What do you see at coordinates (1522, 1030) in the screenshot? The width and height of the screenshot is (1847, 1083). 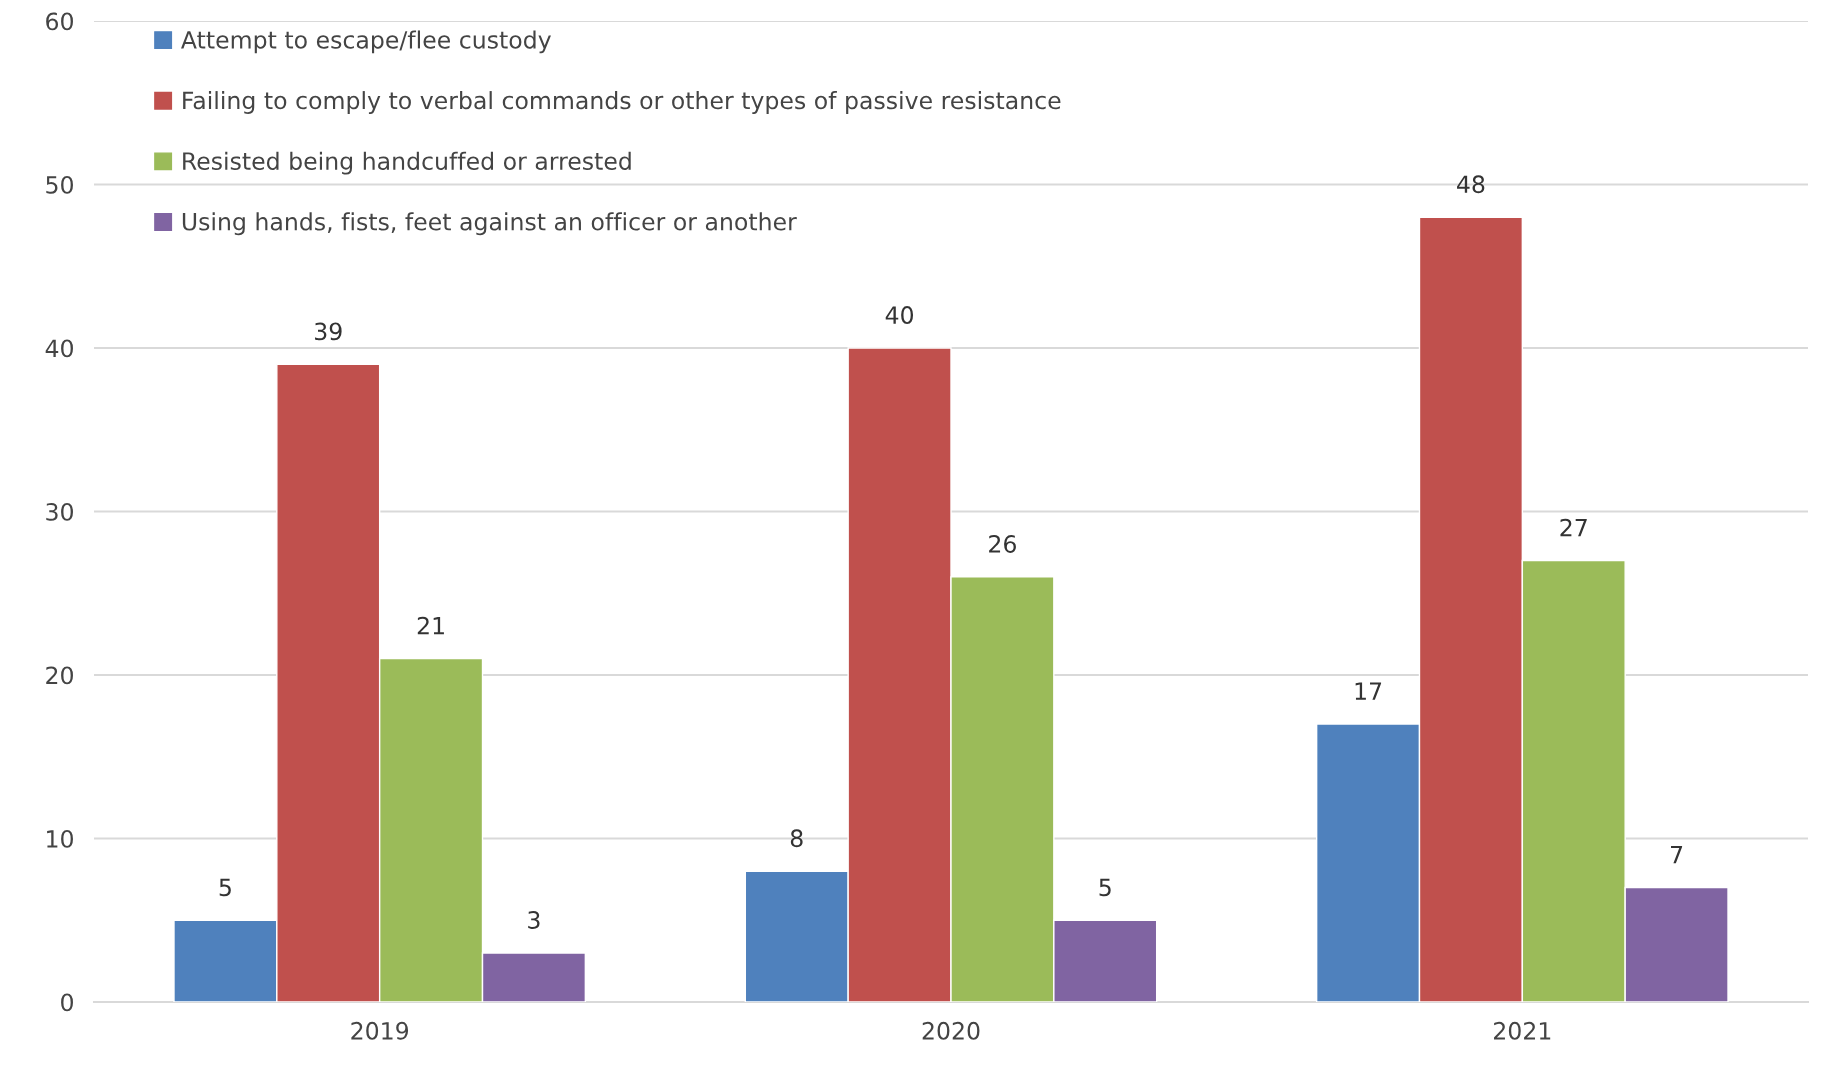 I see `x-tick-label: 2021` at bounding box center [1522, 1030].